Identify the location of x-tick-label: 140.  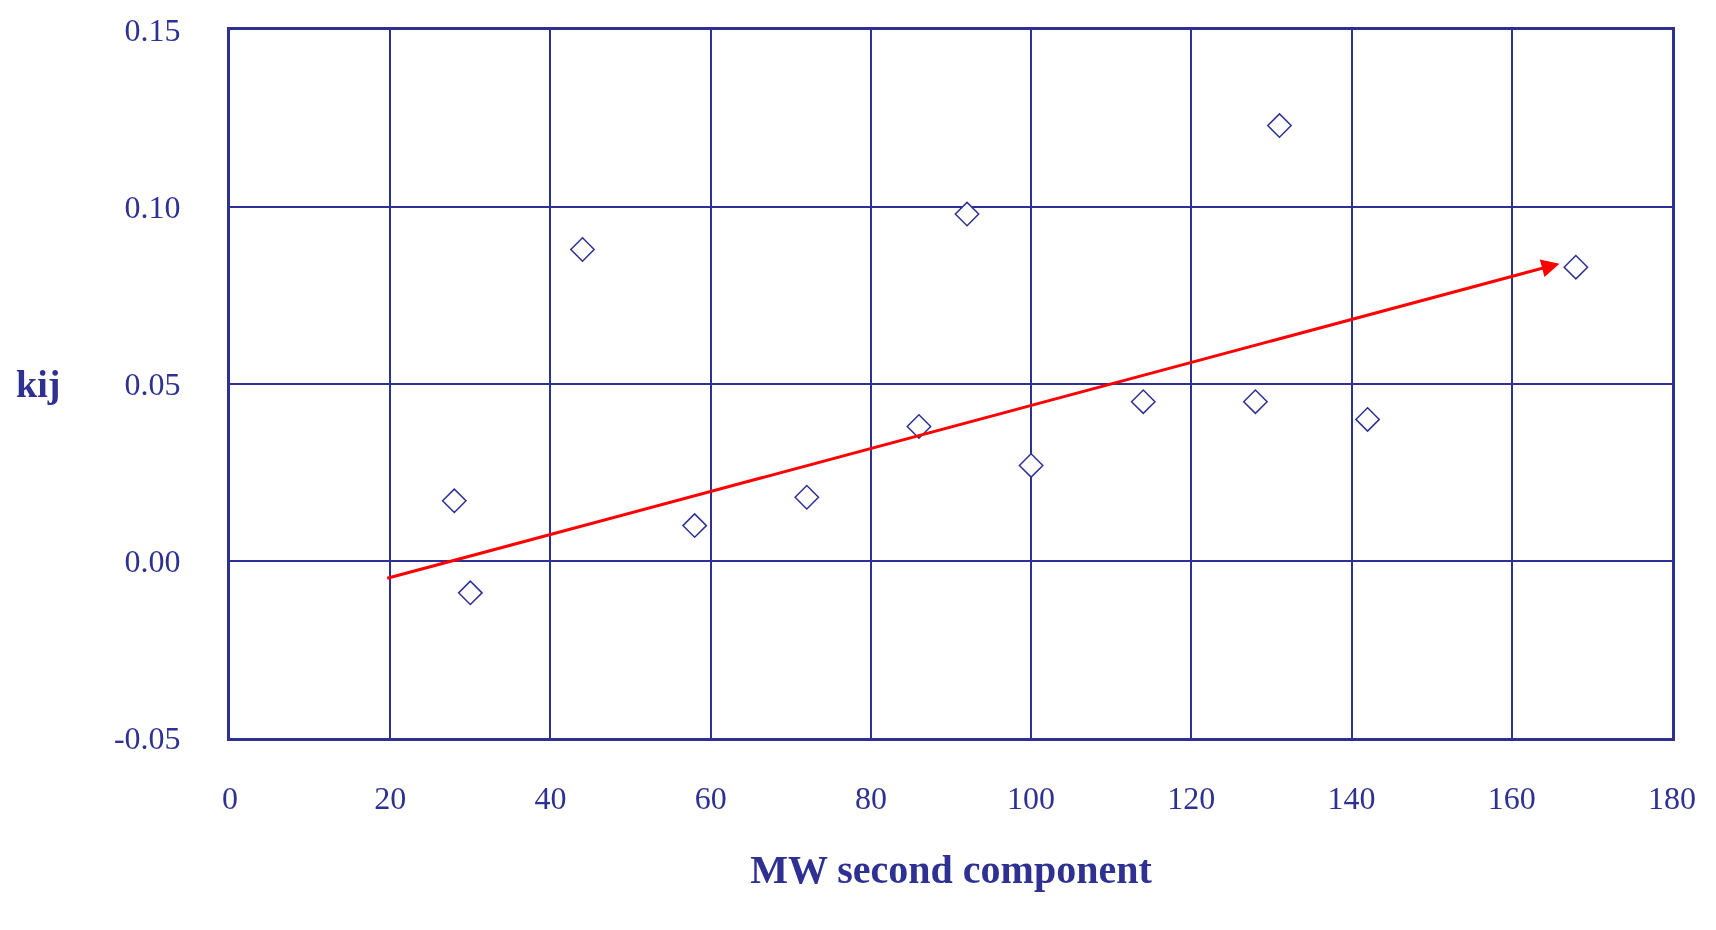
(1351, 798).